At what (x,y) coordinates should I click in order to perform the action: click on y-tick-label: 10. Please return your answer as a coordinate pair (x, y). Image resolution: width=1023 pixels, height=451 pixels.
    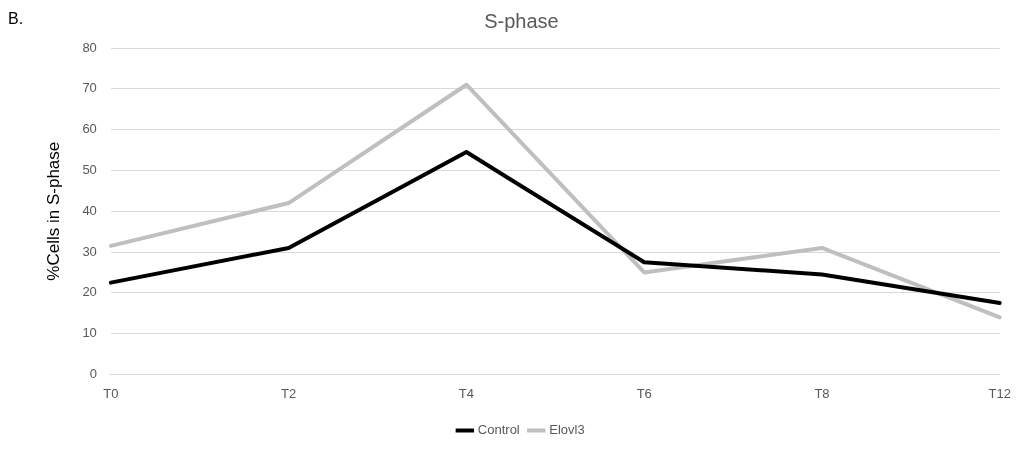
    Looking at the image, I should click on (89, 333).